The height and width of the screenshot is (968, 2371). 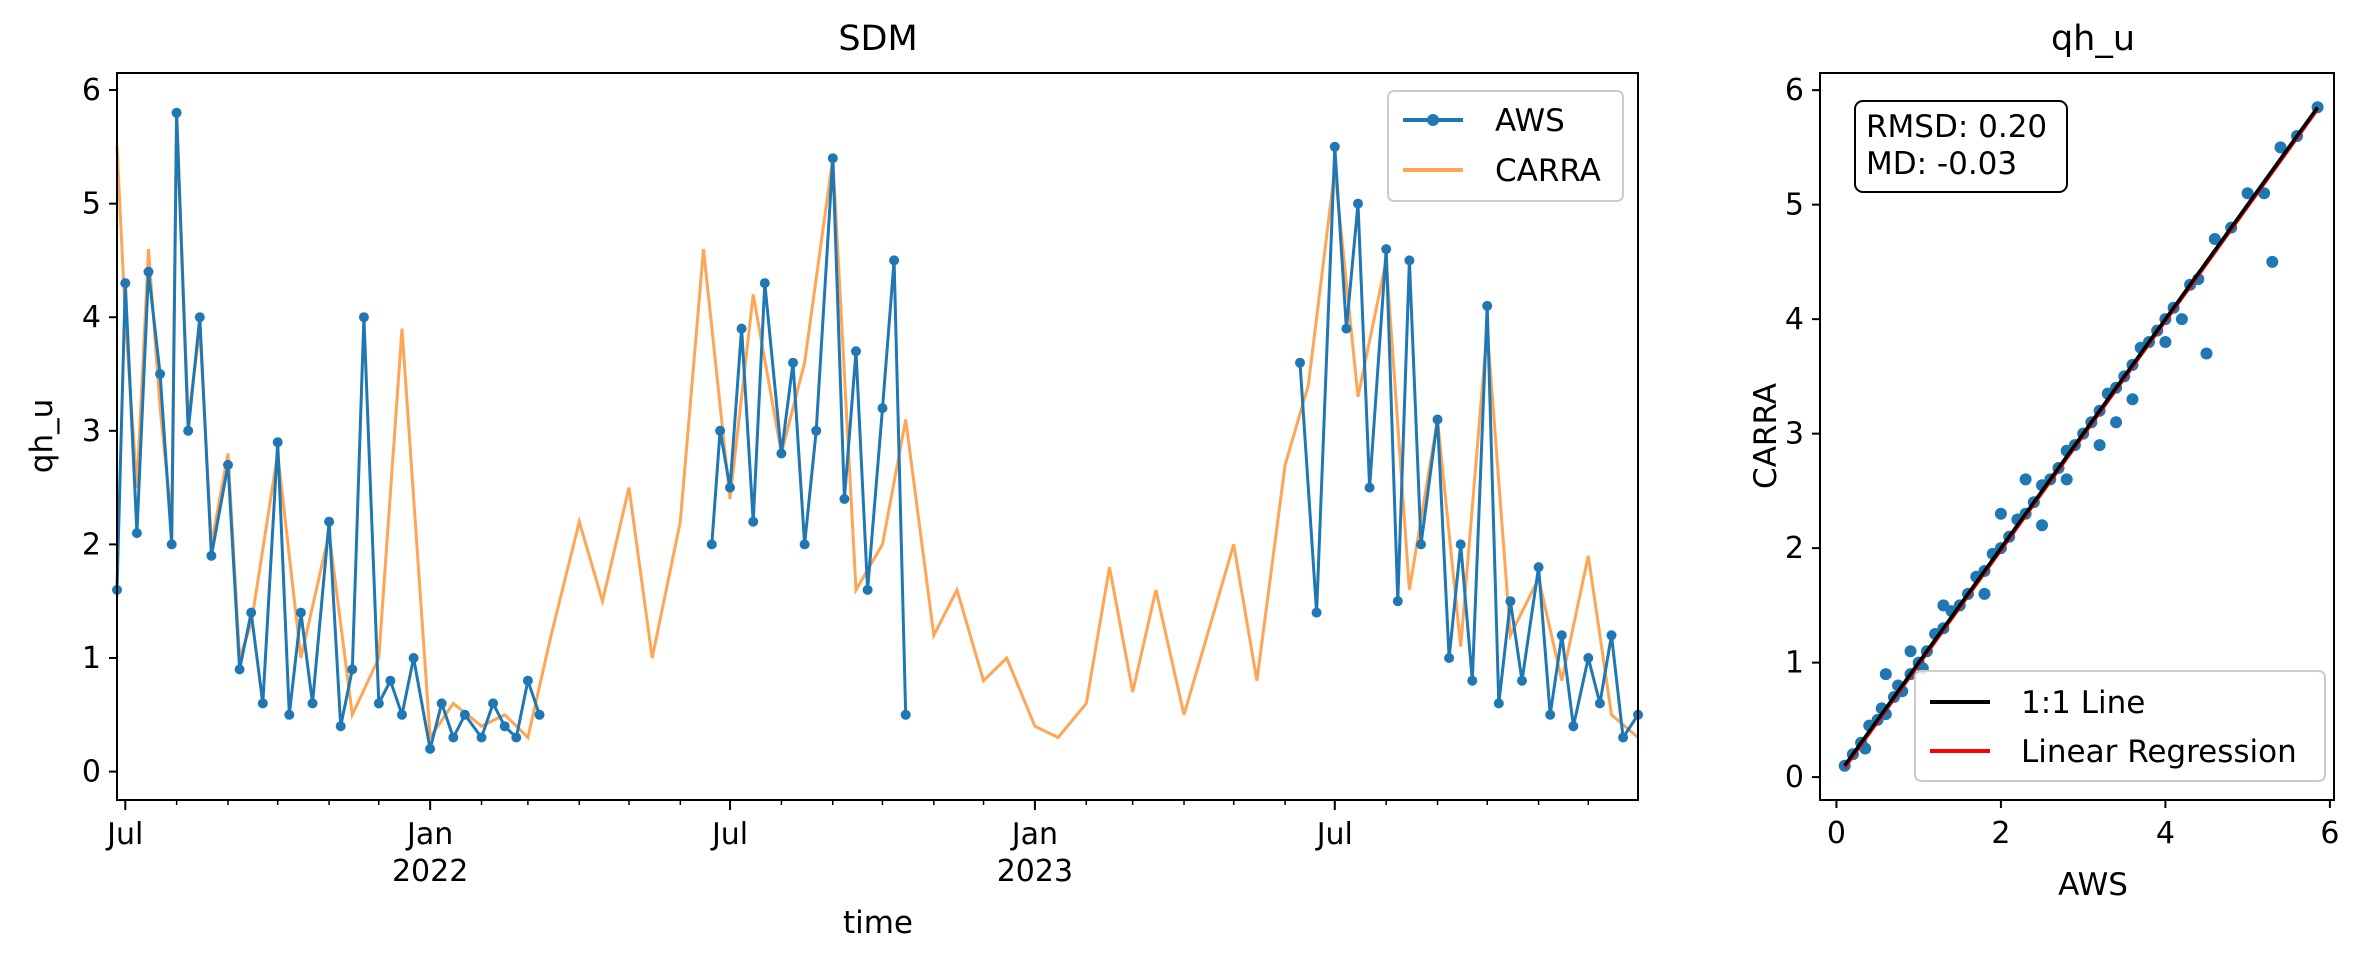 I want to click on timeseries-y-tick-label: 5, so click(x=91, y=204).